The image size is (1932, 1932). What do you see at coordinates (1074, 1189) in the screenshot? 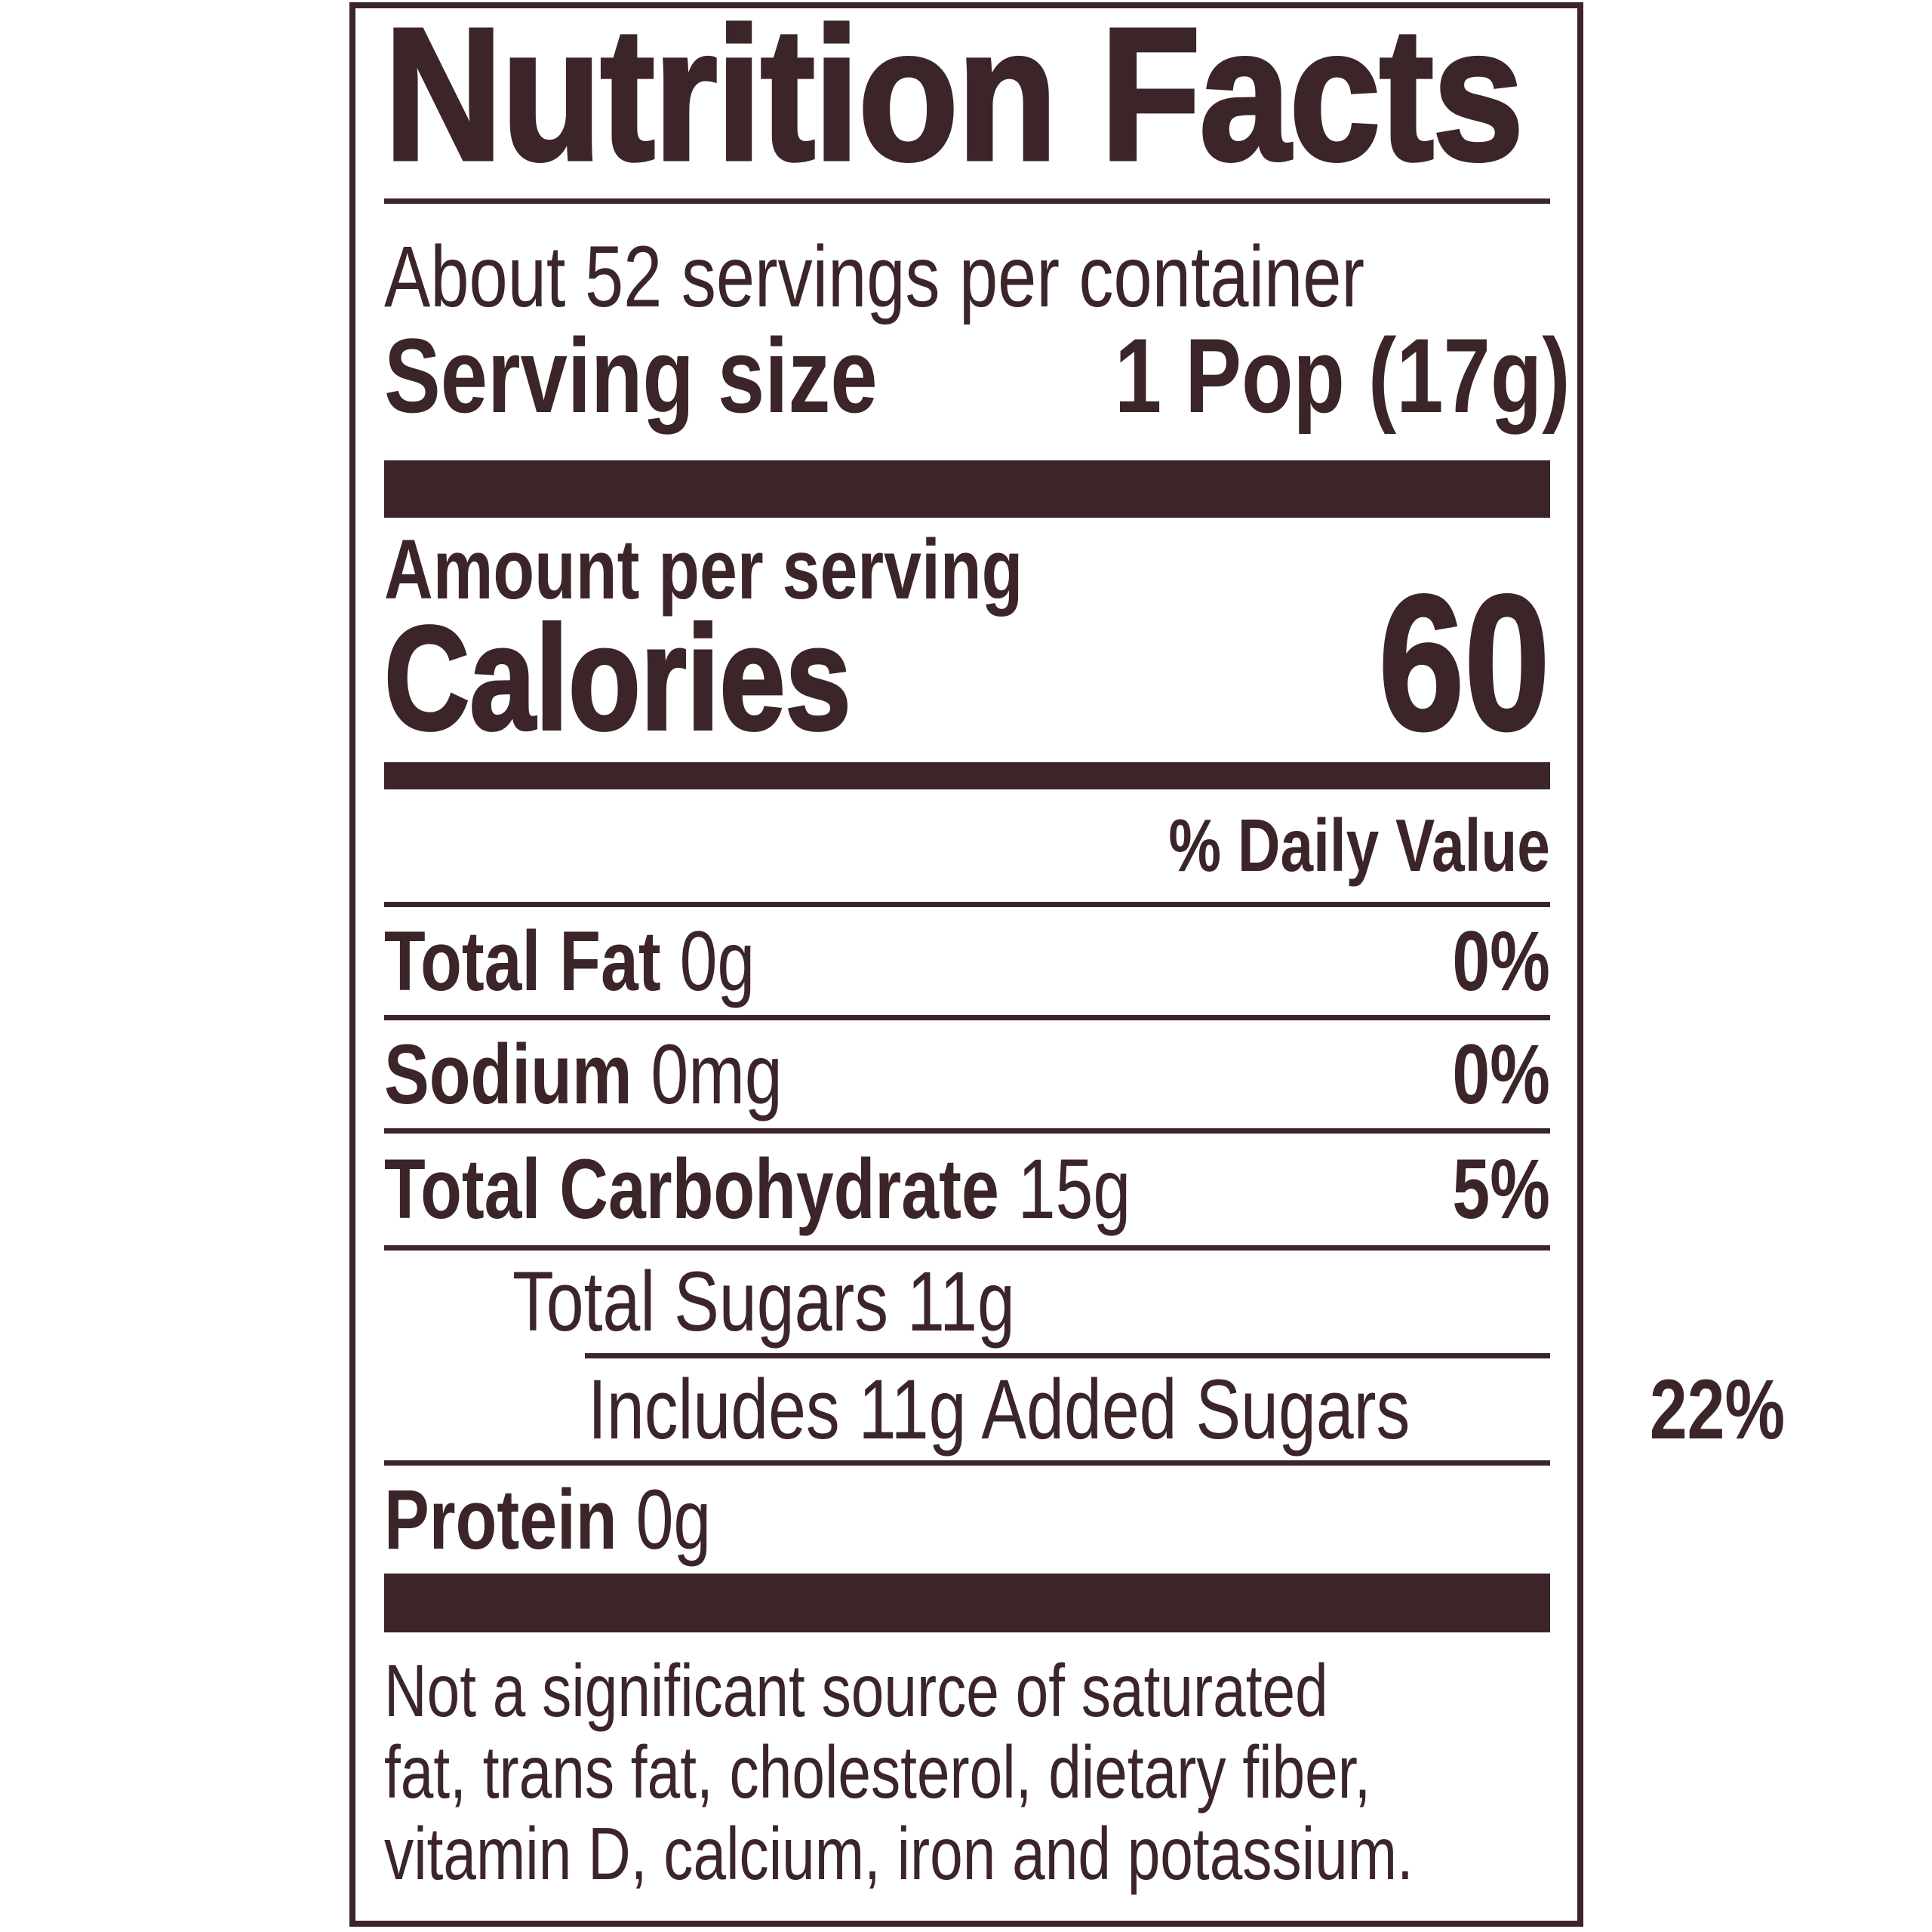
I see `nutrient-amount: 15g` at bounding box center [1074, 1189].